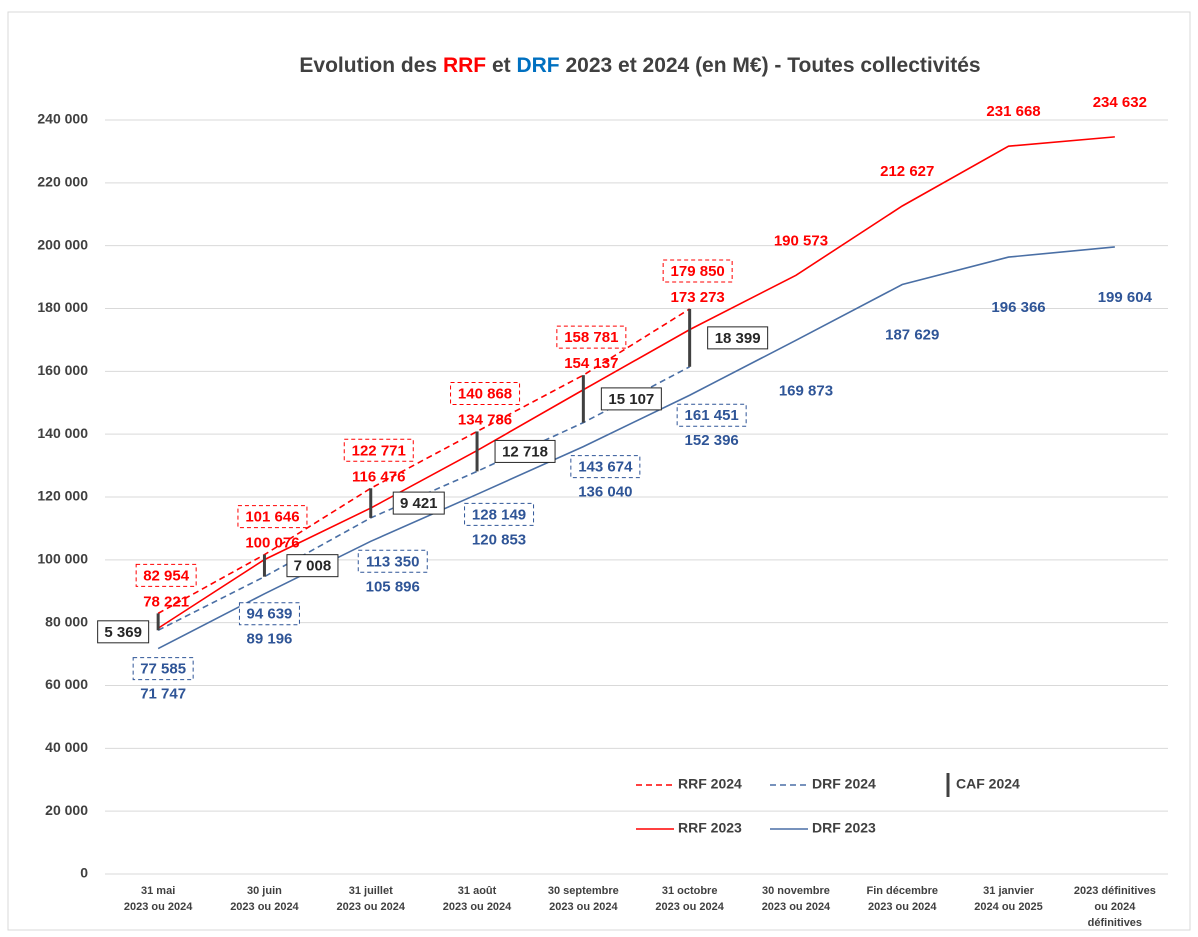 The image size is (1198, 937). What do you see at coordinates (1008, 907) in the screenshot?
I see `x-tick-label: 2024 ou 2025` at bounding box center [1008, 907].